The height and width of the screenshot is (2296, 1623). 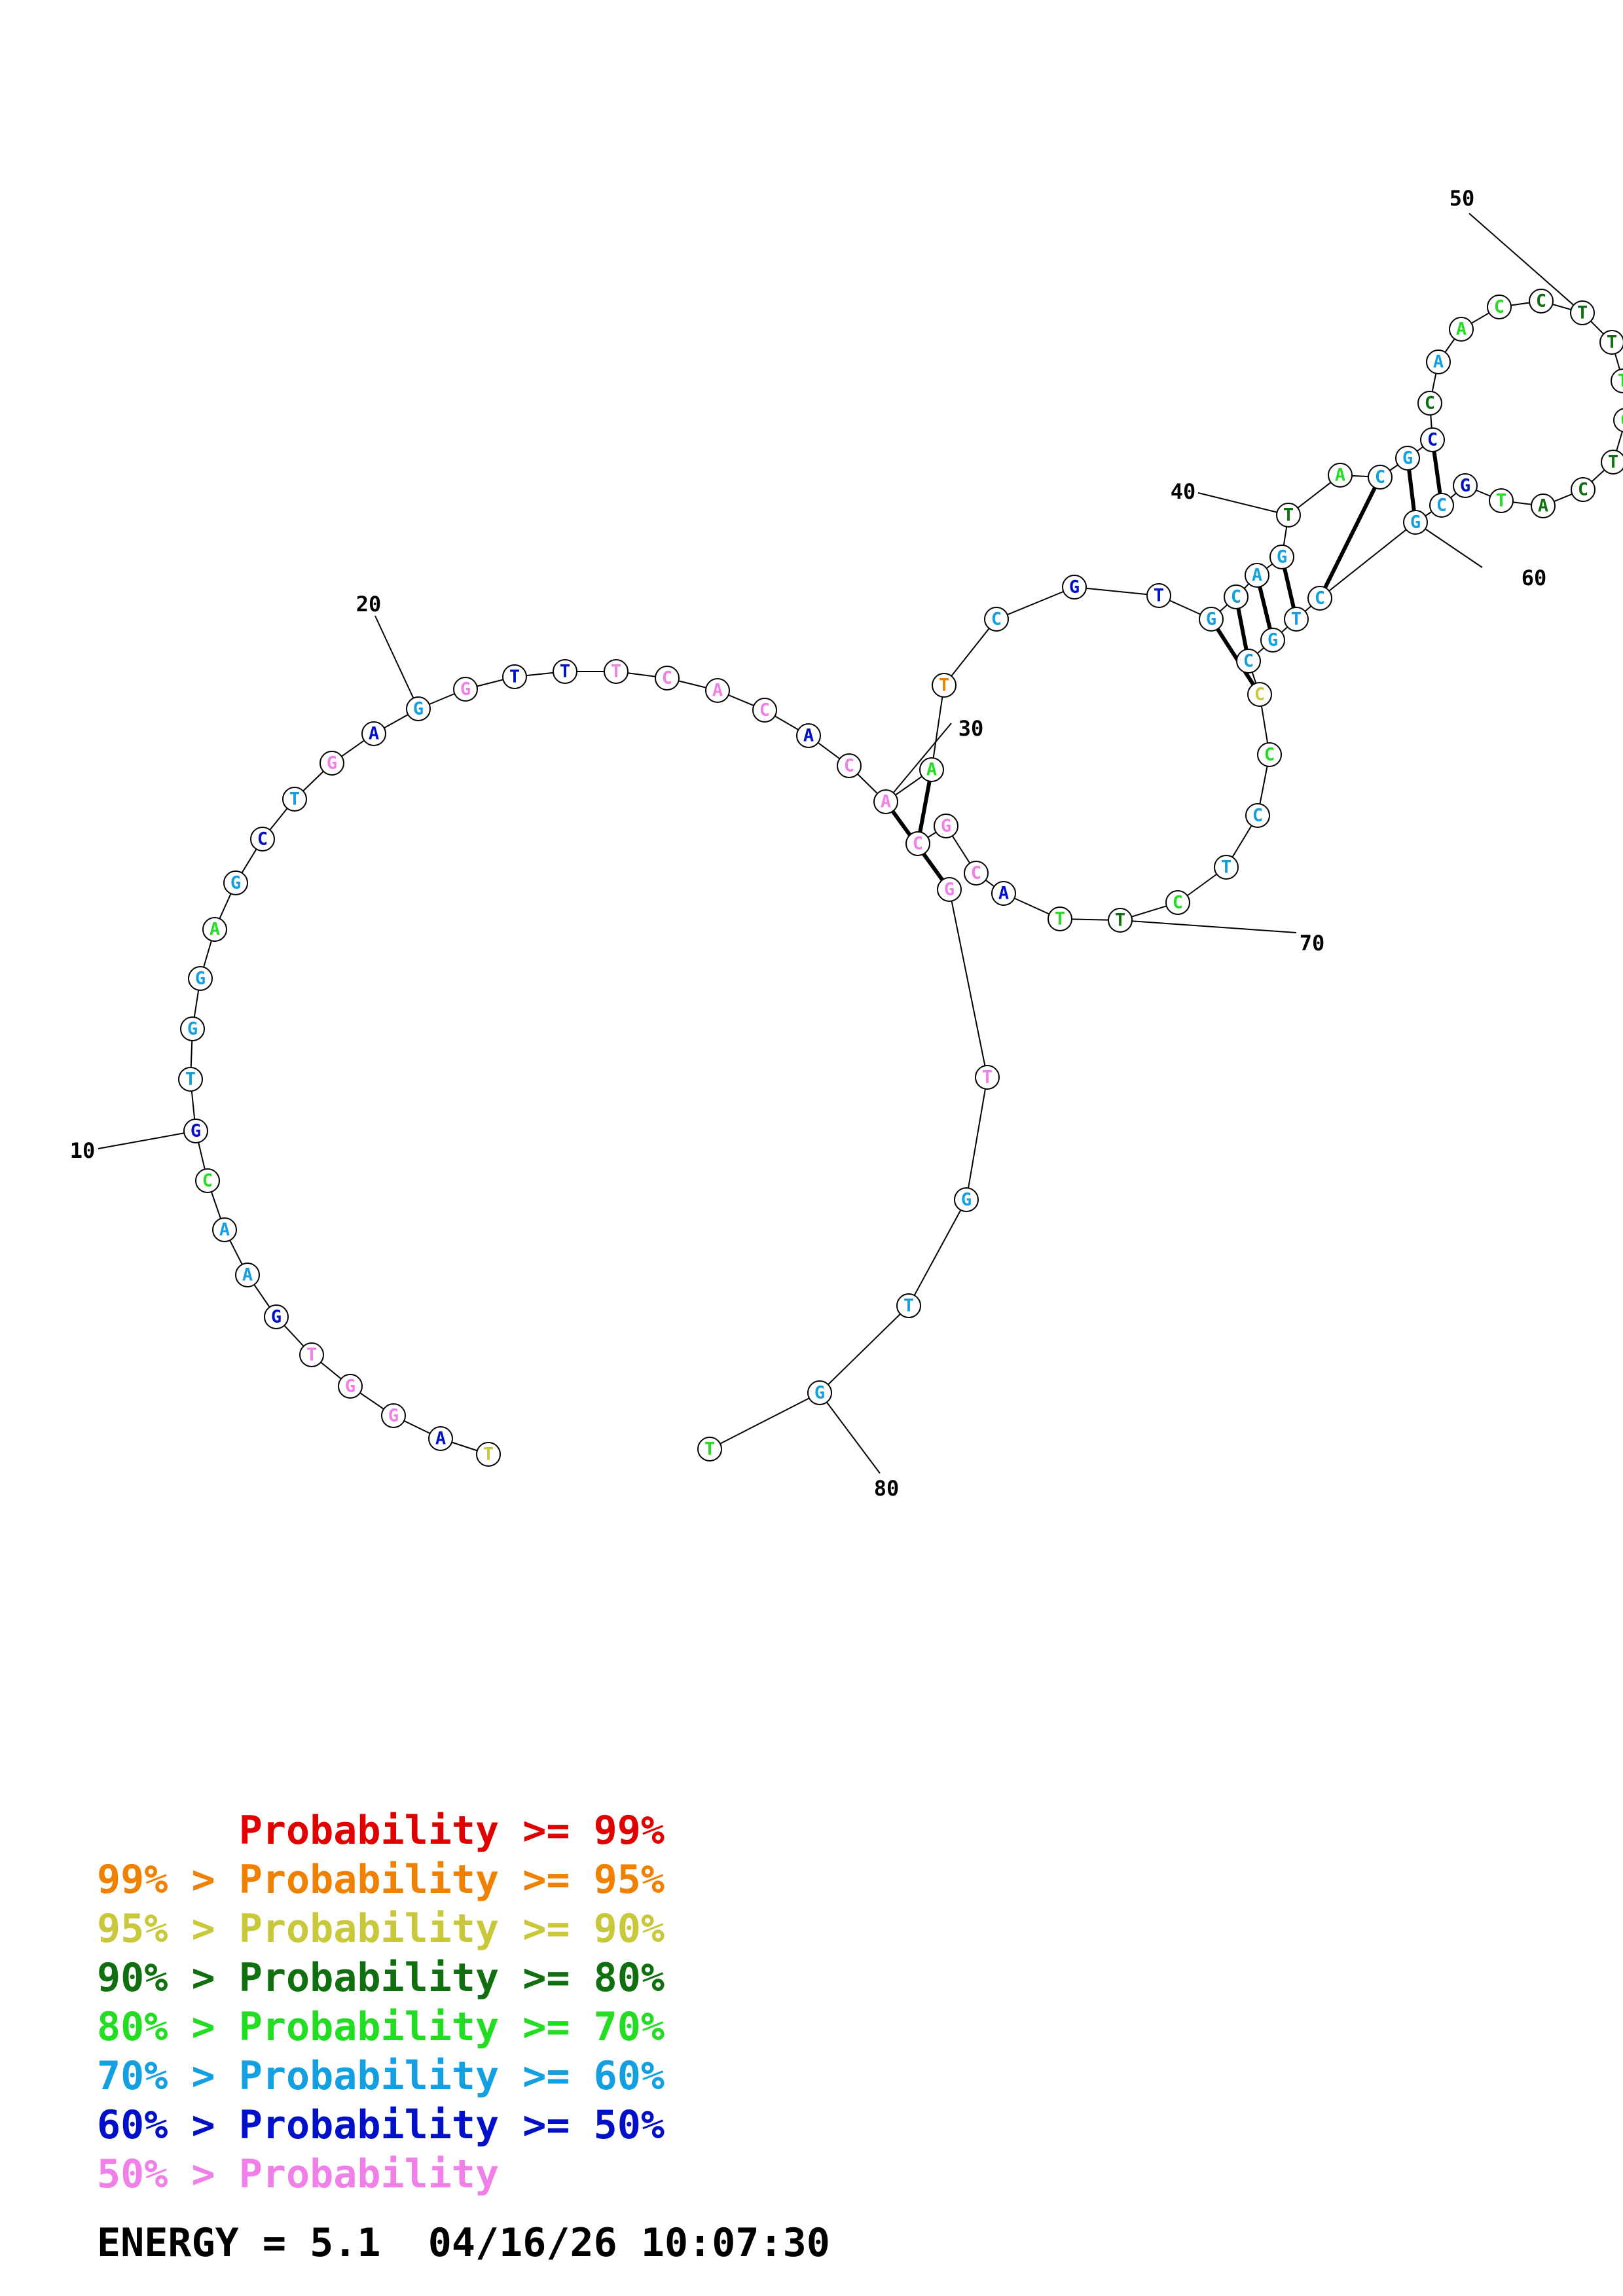 I want to click on legend-row: 60% > Probability >= 50%, so click(x=381, y=2125).